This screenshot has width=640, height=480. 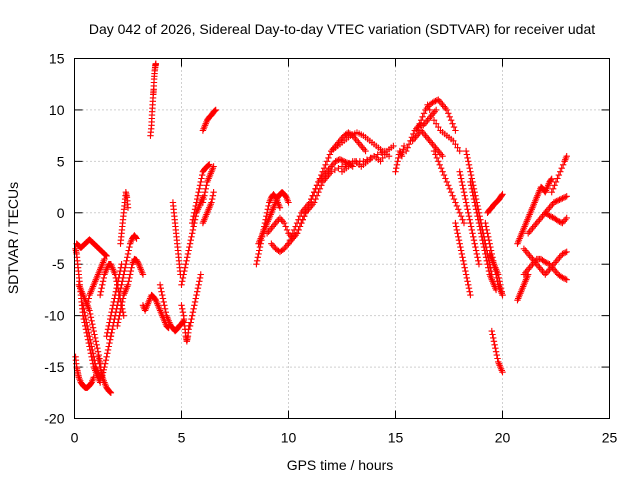 What do you see at coordinates (54, 239) in the screenshot?
I see `y-tick-labels: -20 -15 -10 -5 0 5 10 15` at bounding box center [54, 239].